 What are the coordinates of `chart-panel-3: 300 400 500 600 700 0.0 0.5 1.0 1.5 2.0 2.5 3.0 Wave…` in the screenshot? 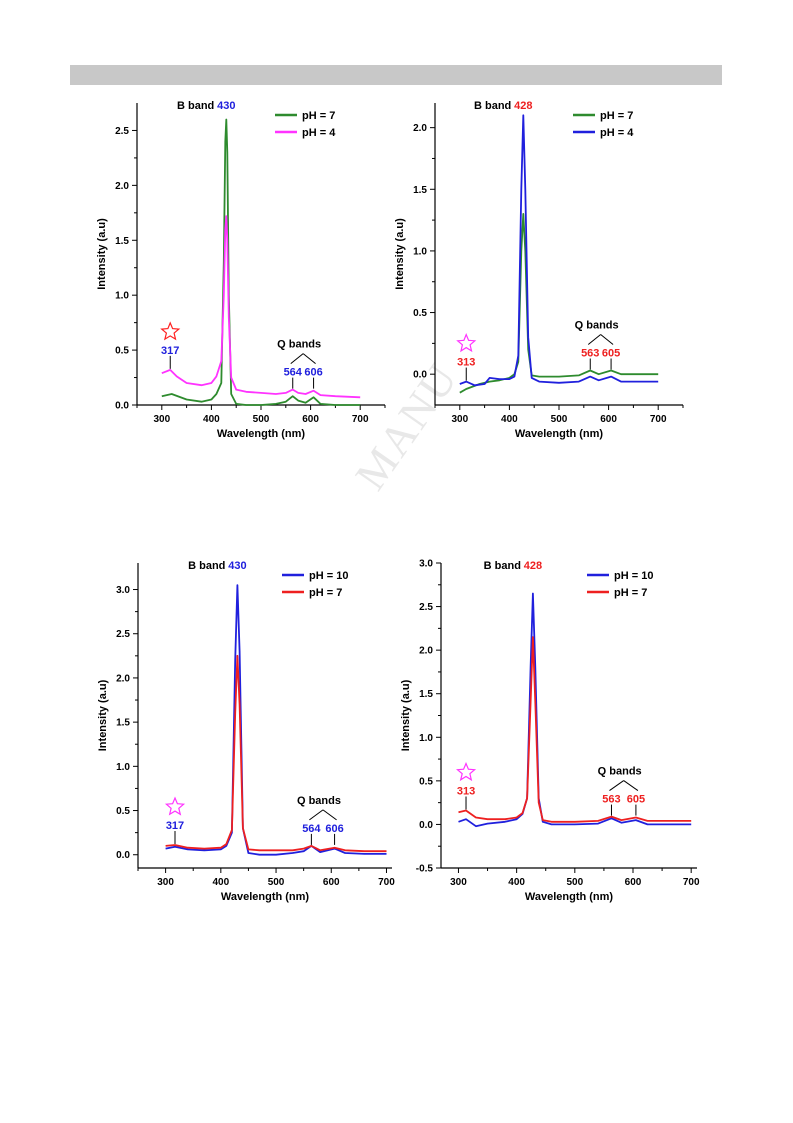 It's located at (246, 731).